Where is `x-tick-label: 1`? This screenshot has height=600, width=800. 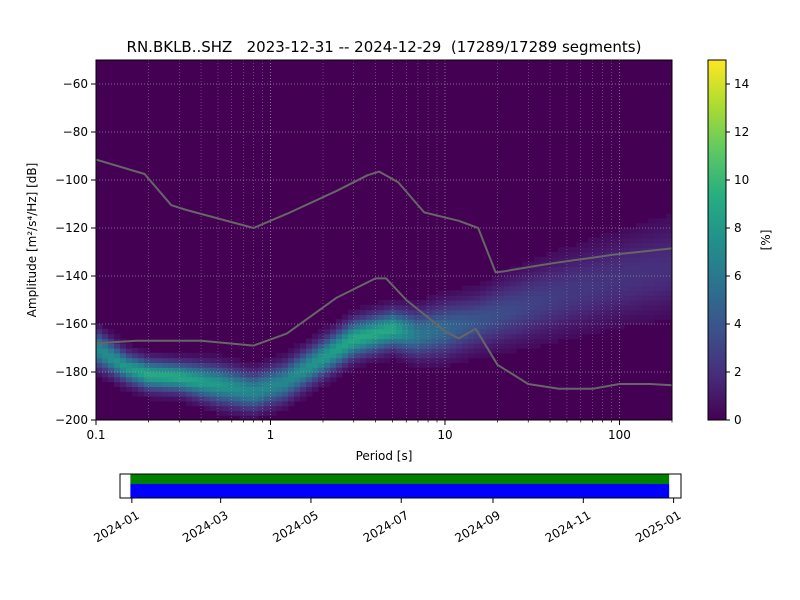
x-tick-label: 1 is located at coordinates (271, 435).